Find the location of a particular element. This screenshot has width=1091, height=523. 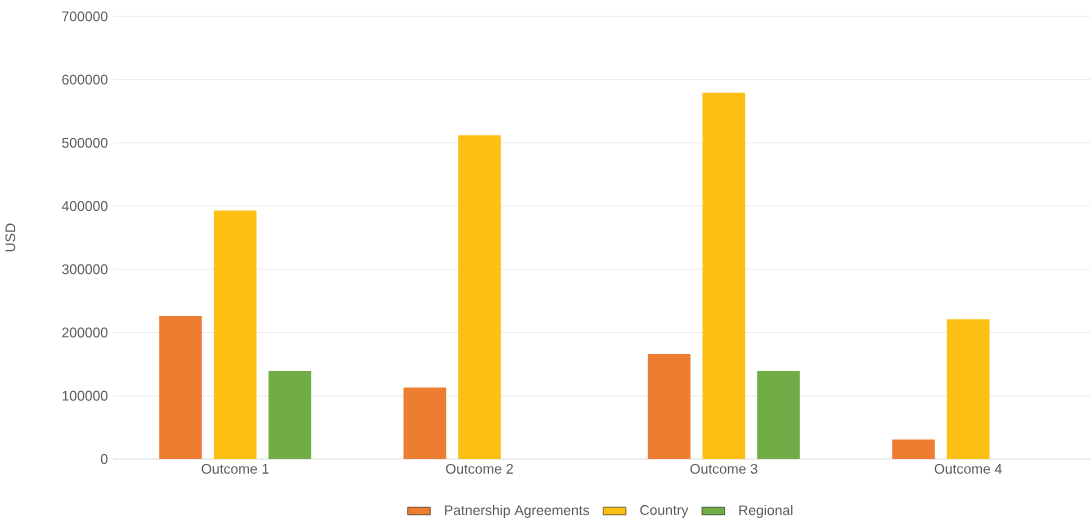

x-tick-label: Outcome 1 is located at coordinates (235, 468).